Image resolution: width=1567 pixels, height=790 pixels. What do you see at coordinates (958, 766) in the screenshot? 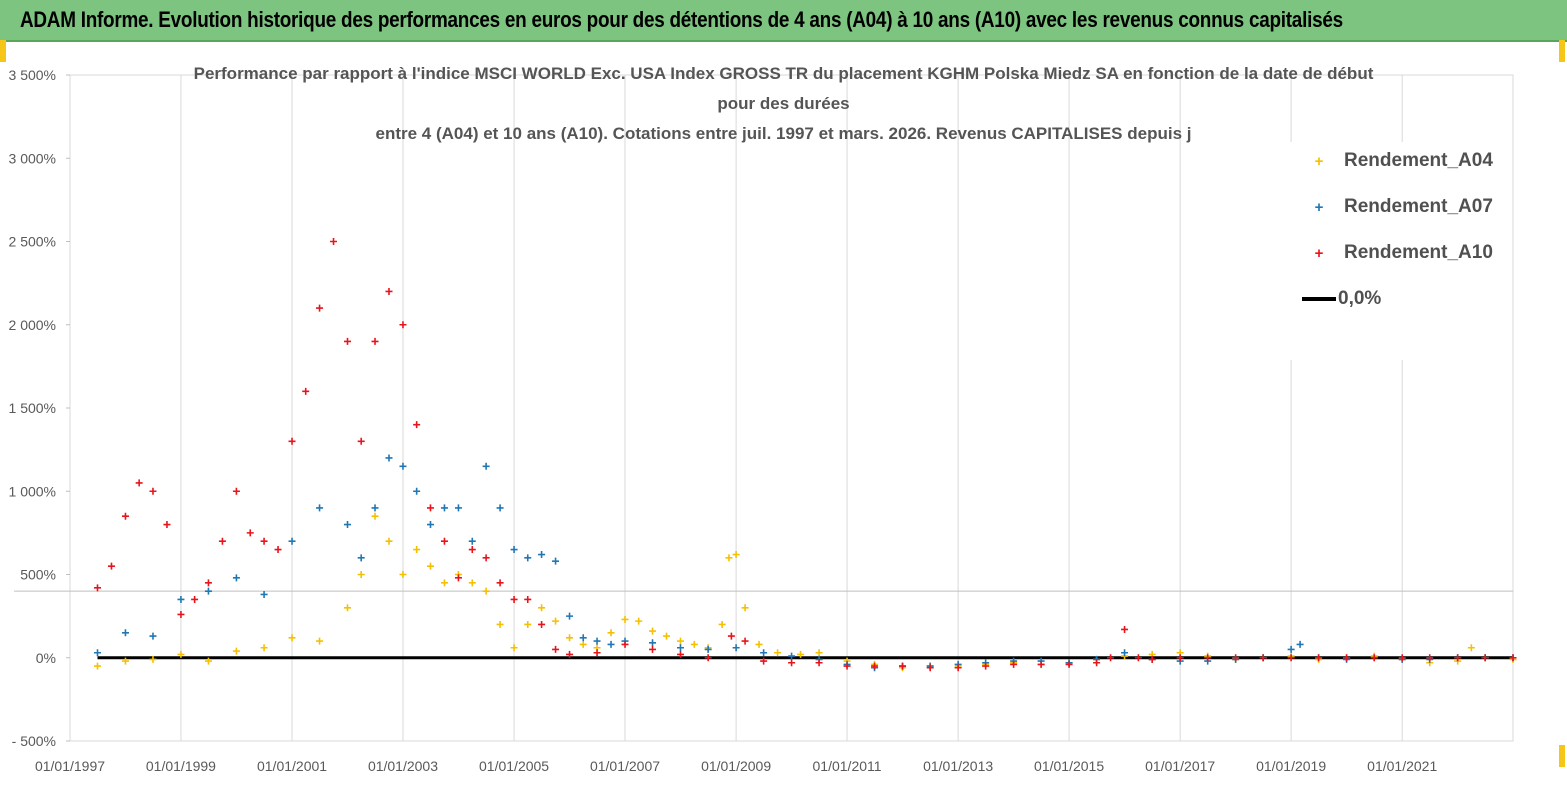
I see `x-tick-label: 01/01/2013` at bounding box center [958, 766].